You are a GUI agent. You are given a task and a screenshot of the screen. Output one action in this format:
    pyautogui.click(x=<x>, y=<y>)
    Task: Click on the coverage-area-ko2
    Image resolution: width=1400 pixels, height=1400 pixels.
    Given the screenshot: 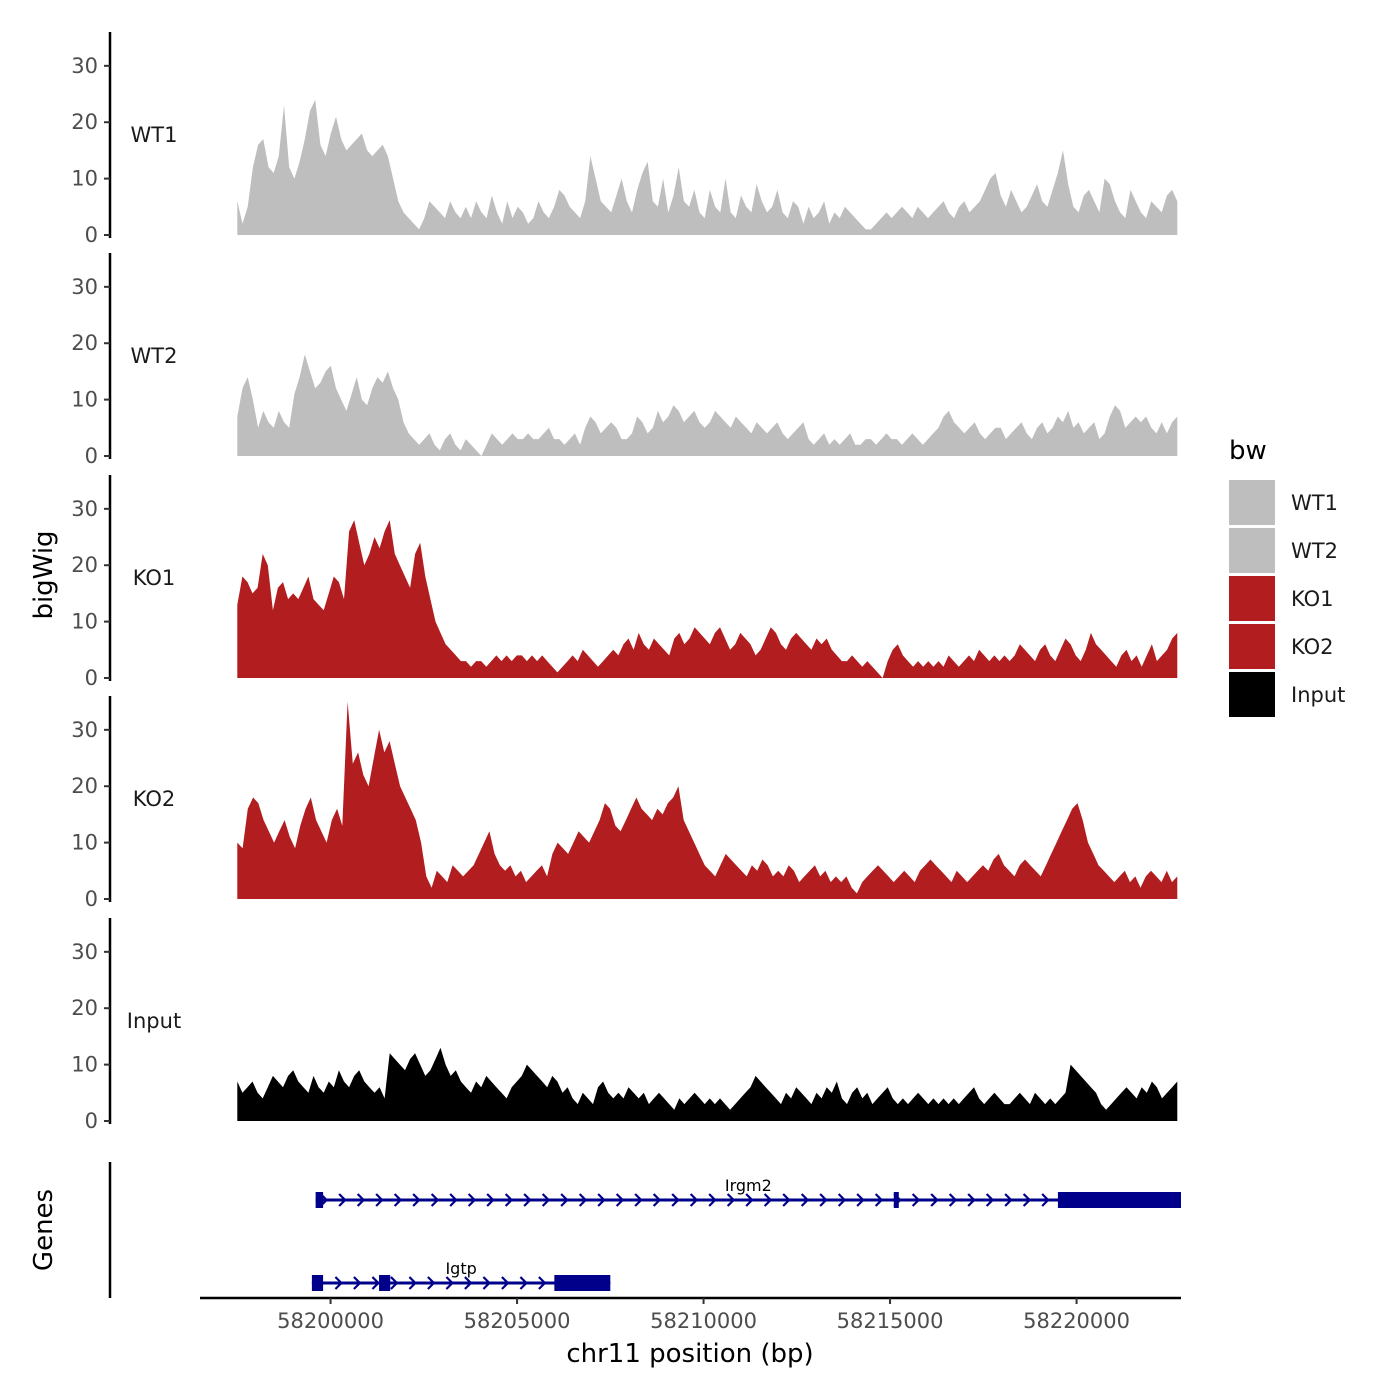 What is the action you would take?
    pyautogui.click(x=707, y=800)
    